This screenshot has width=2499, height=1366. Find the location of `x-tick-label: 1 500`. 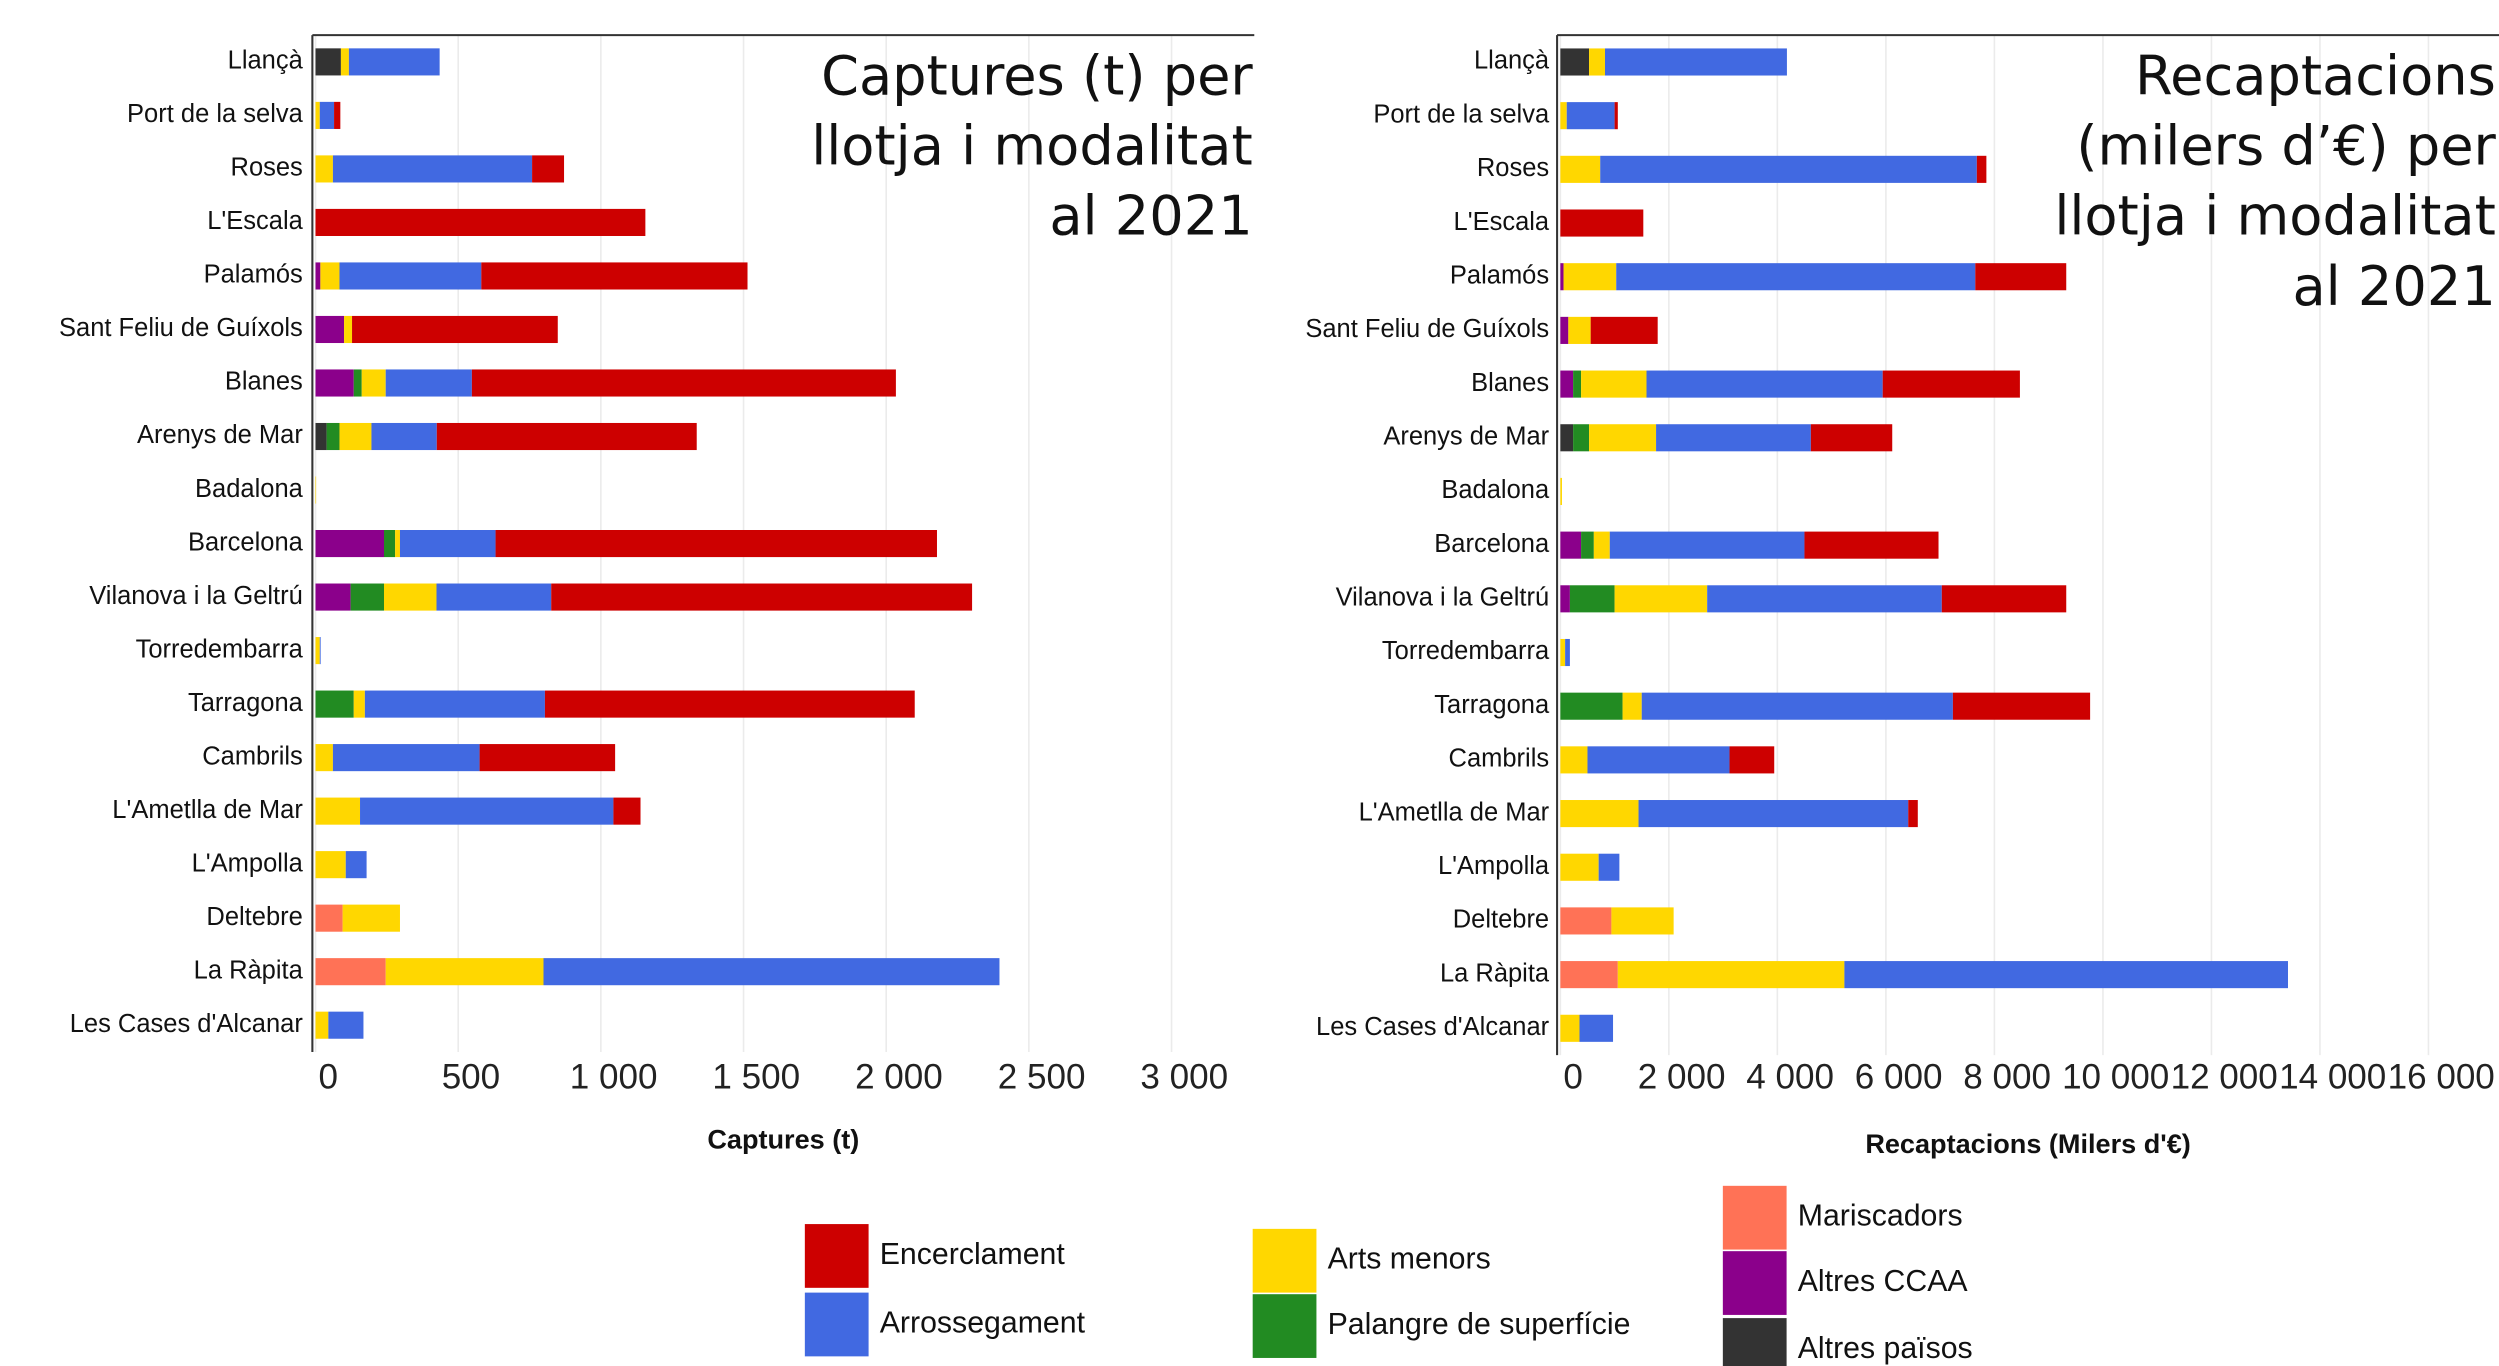

x-tick-label: 1 500 is located at coordinates (756, 1076).